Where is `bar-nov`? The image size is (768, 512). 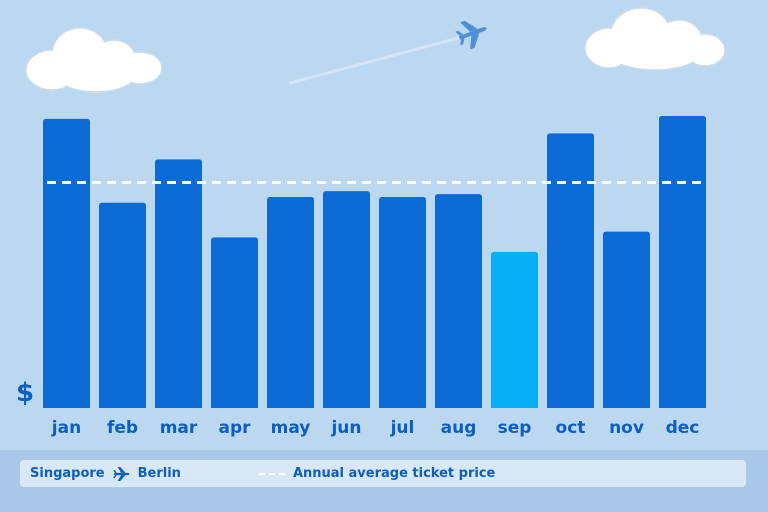
bar-nov is located at coordinates (626, 319).